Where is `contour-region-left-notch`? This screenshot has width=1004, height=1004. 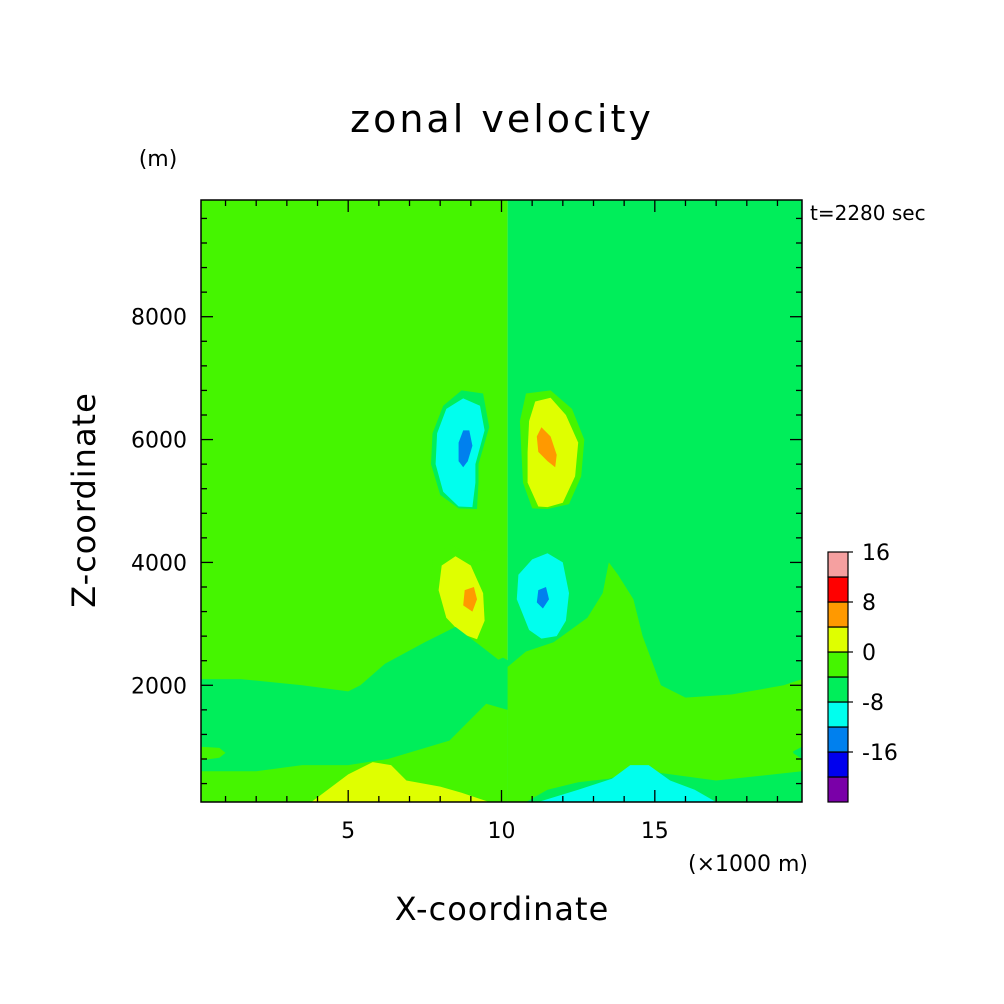 contour-region-left-notch is located at coordinates (213, 753).